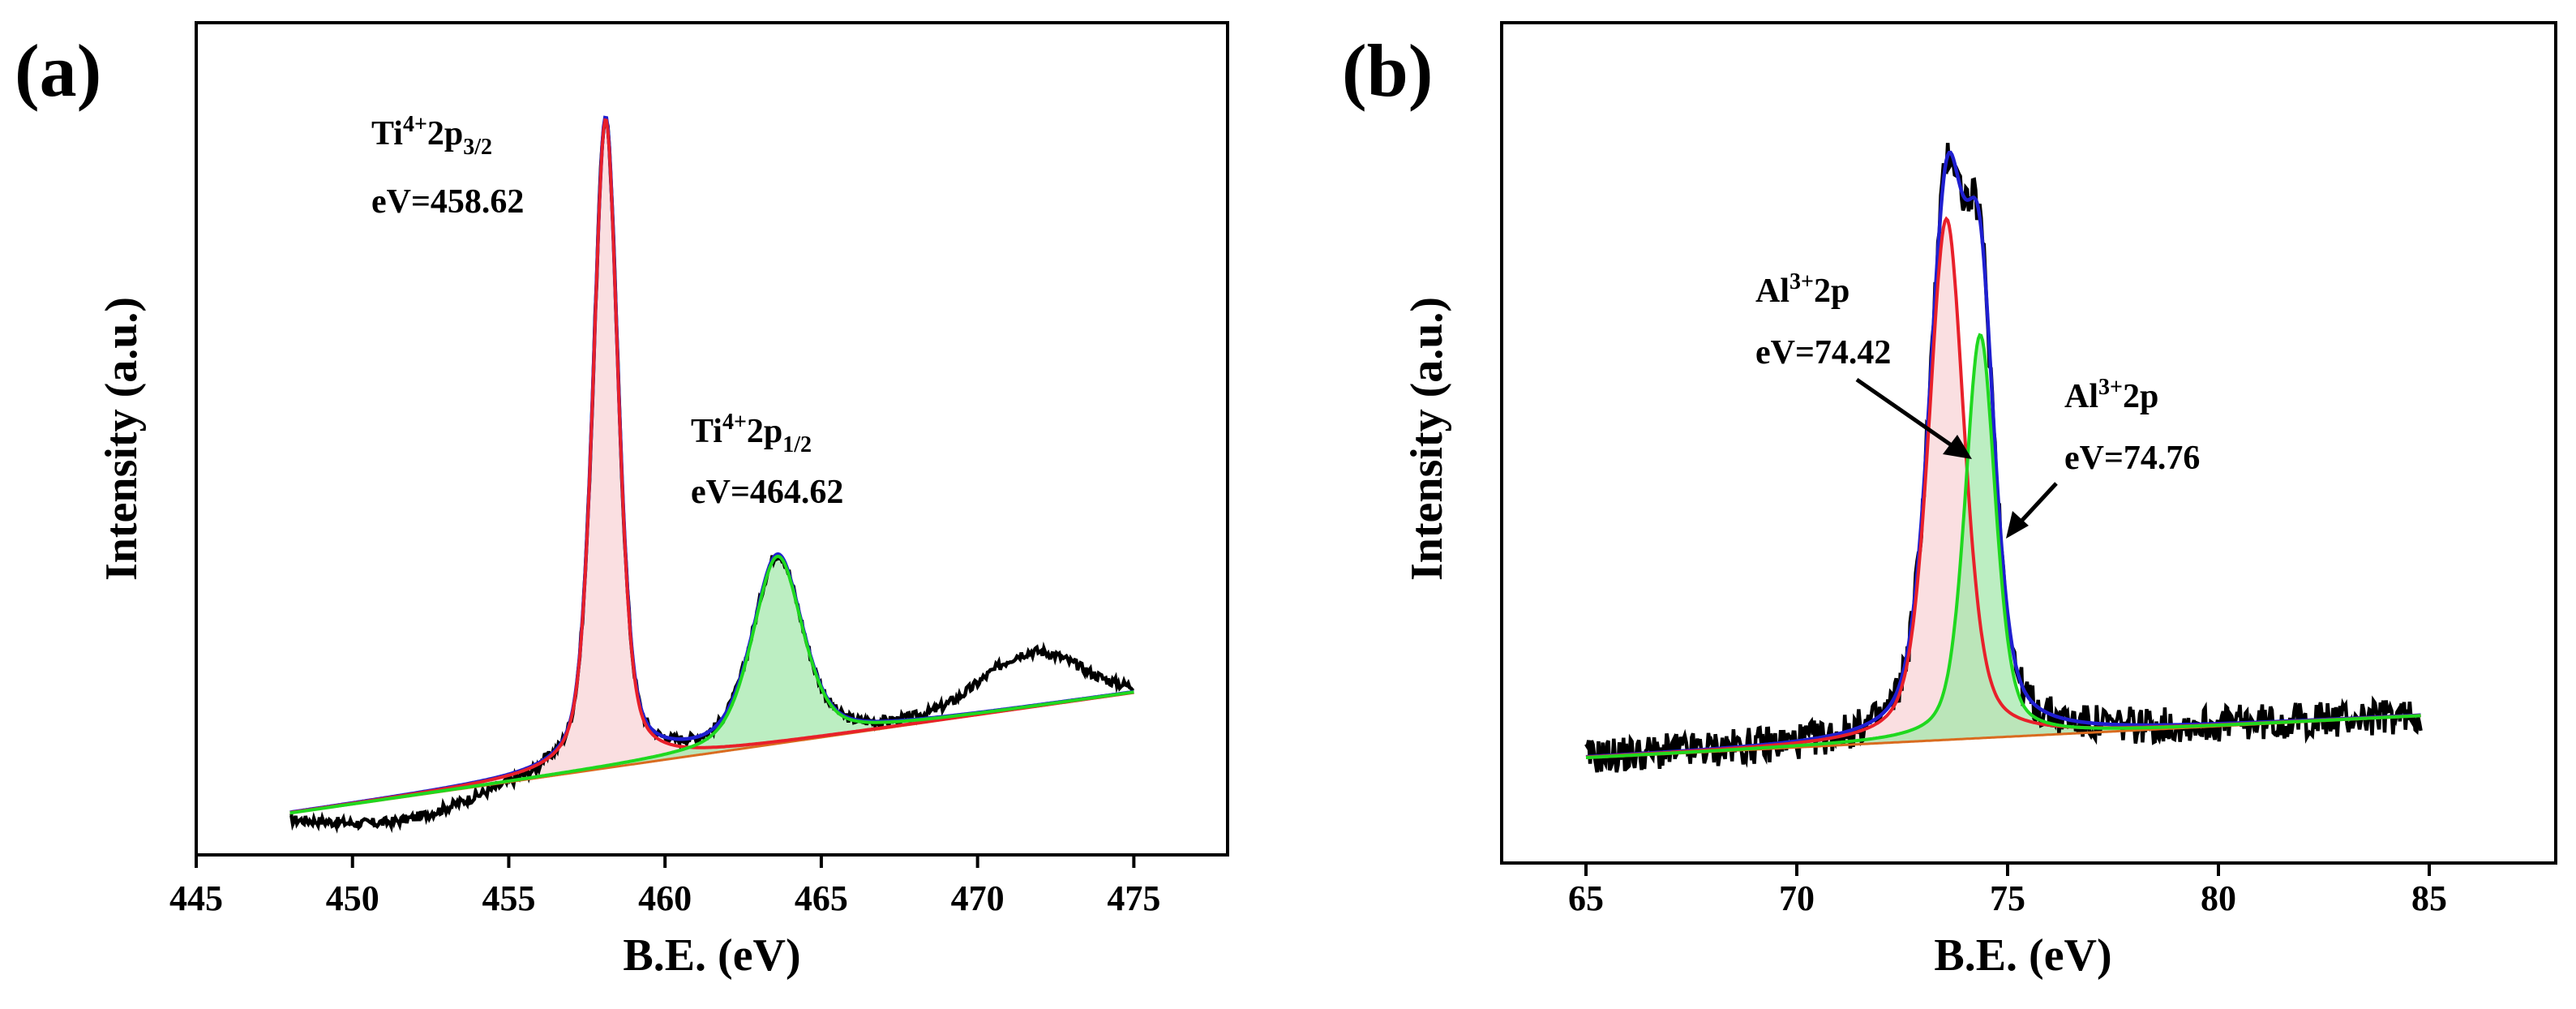 This screenshot has width=2576, height=1009. What do you see at coordinates (508, 898) in the screenshot?
I see `x-tick-label: 455` at bounding box center [508, 898].